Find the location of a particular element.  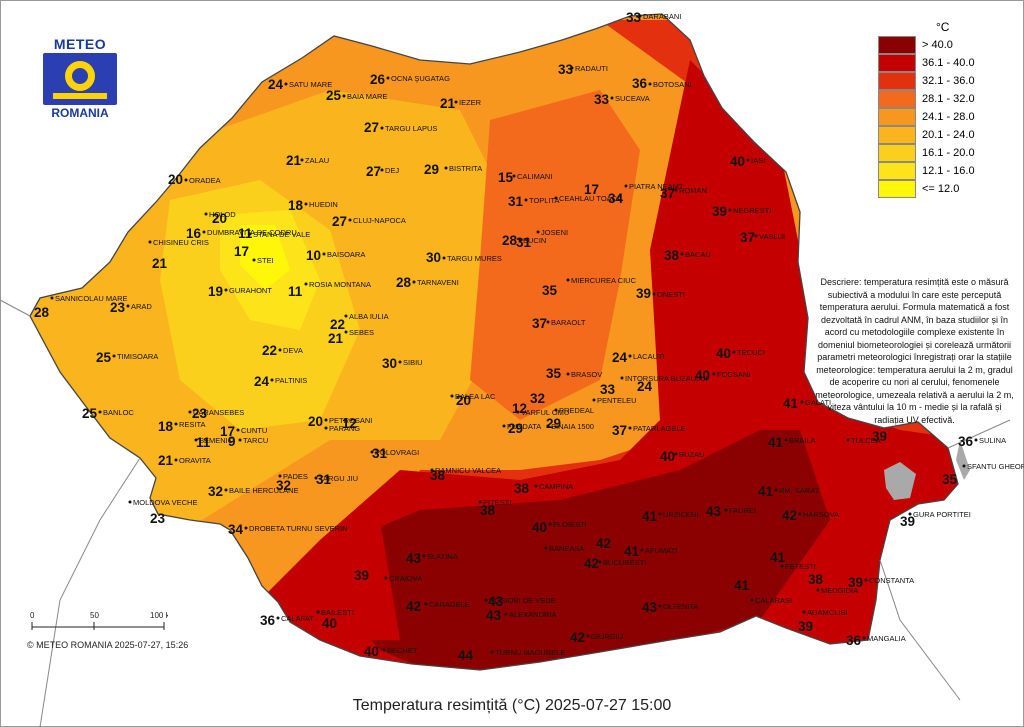

station-name: TARNAVENI is located at coordinates (438, 282).